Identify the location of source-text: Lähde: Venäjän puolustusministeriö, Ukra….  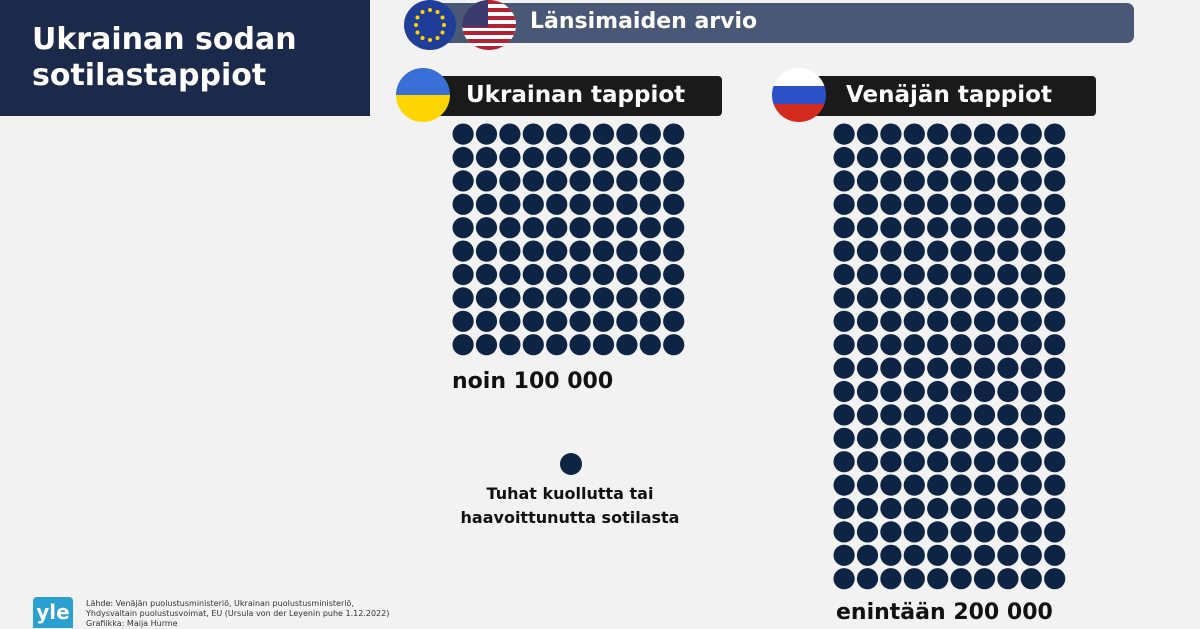
(237, 614).